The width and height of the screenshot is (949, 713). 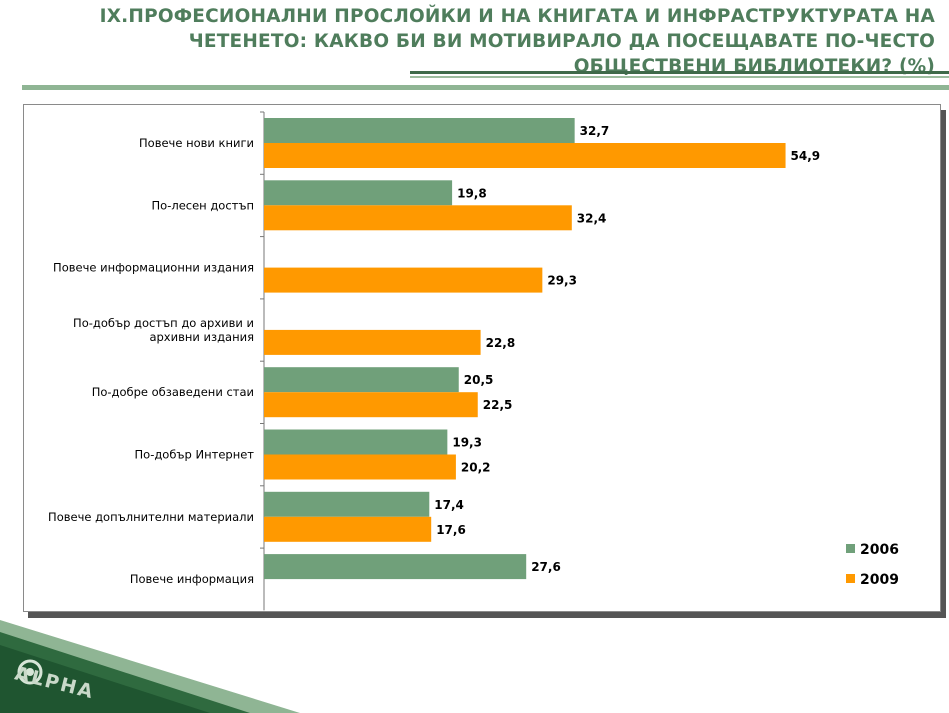 What do you see at coordinates (879, 580) in the screenshot?
I see `legend-label: 2009` at bounding box center [879, 580].